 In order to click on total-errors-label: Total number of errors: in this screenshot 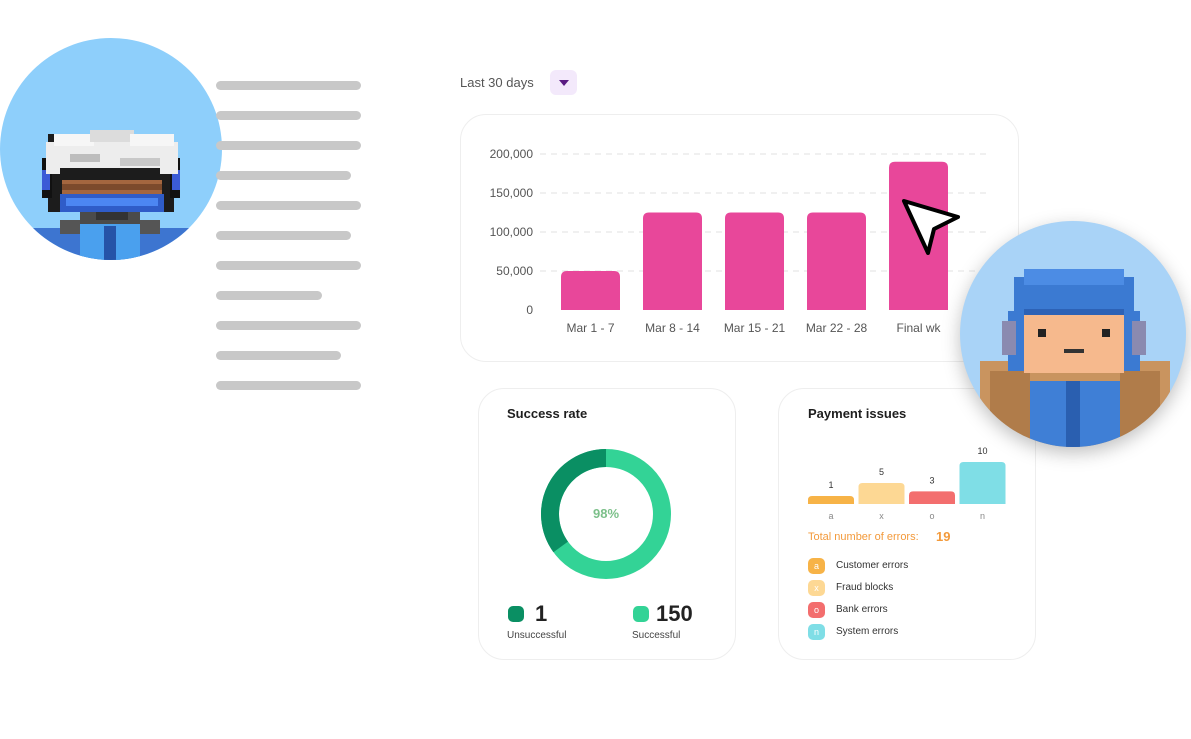, I will do `click(863, 537)`.